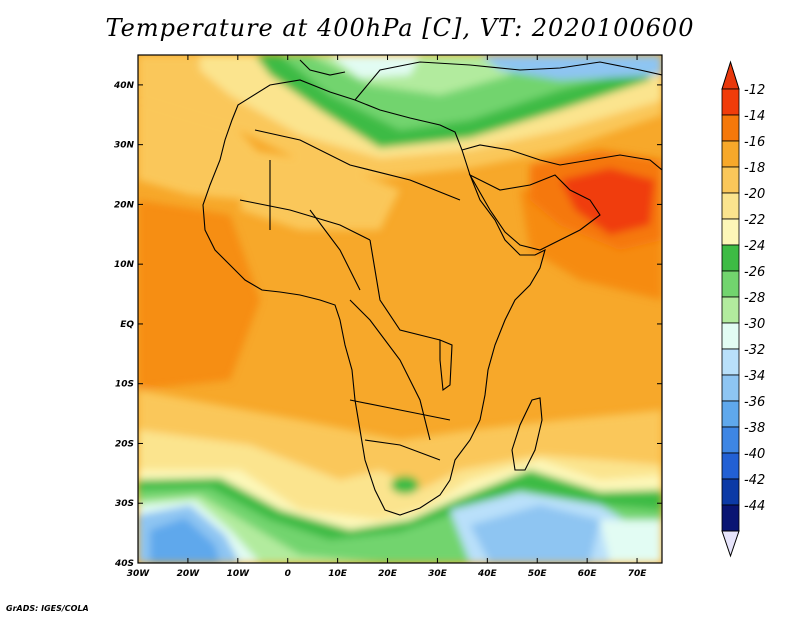 This screenshot has height=618, width=800. I want to click on colorbar-label: -34, so click(754, 376).